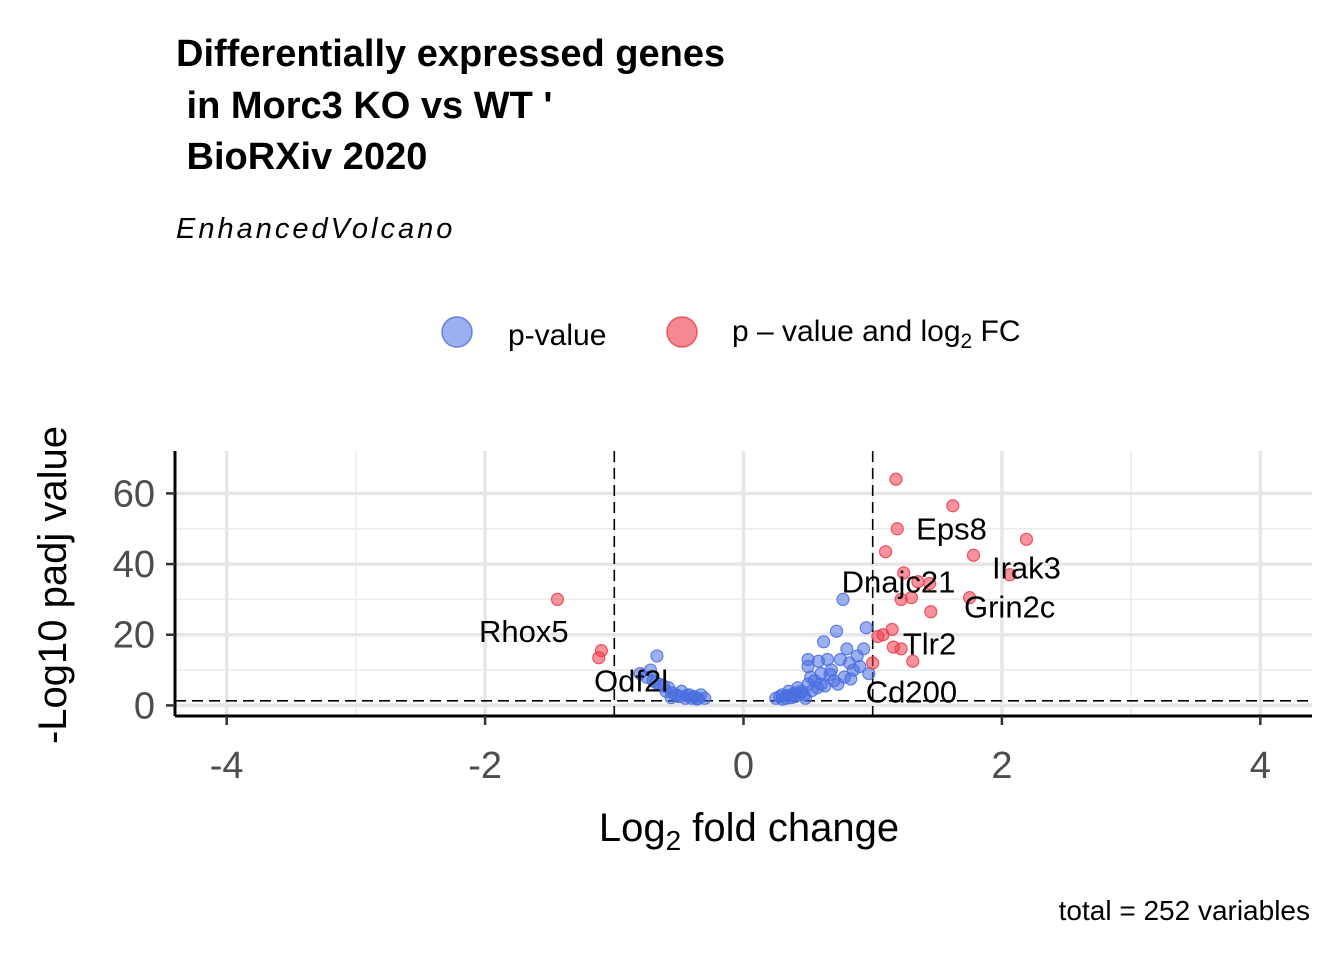 Image resolution: width=1344 pixels, height=960 pixels. Describe the element at coordinates (632, 828) in the screenshot. I see `x-axis-title-main: Log` at that location.